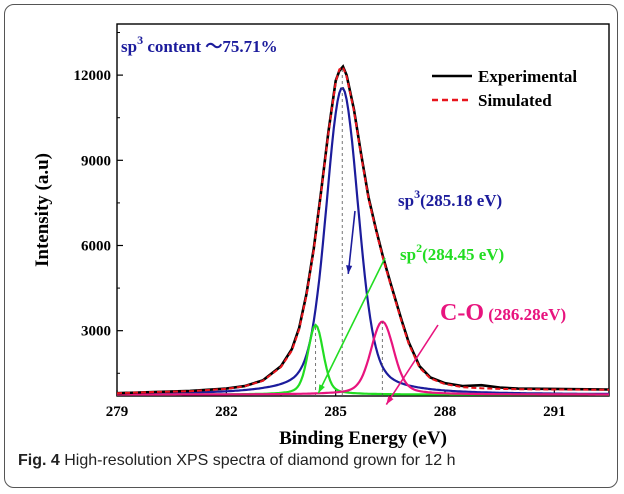  I want to click on x-tick-label: 279, so click(117, 412).